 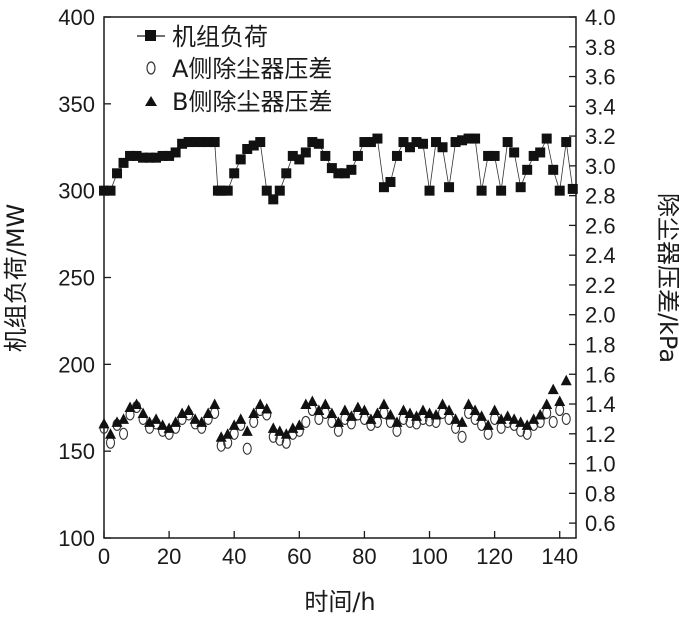 I want to click on y-right-tick-label: 1.2, so click(x=600, y=434).